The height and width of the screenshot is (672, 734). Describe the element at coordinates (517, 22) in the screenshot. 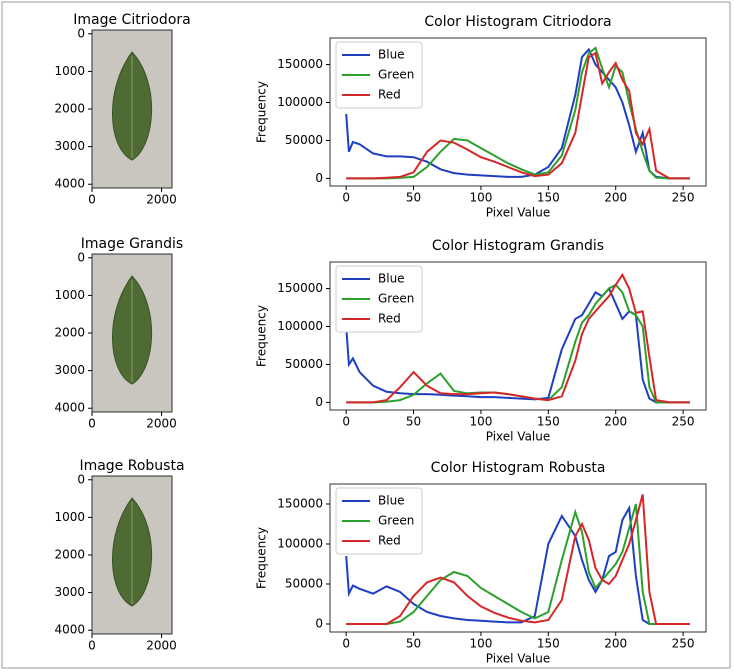

I see `chart-title: Color Histogram Citriodora` at that location.